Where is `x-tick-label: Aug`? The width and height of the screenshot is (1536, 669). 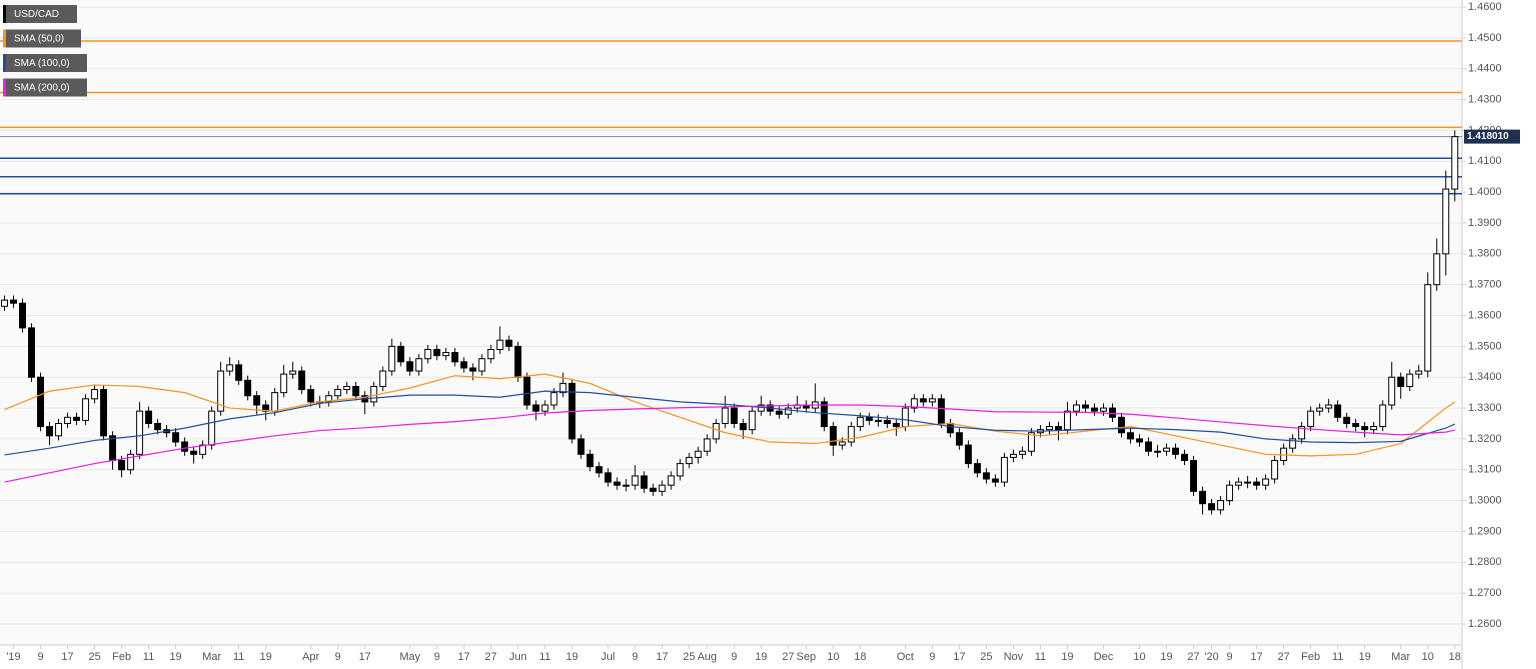 x-tick-label: Aug is located at coordinates (707, 657).